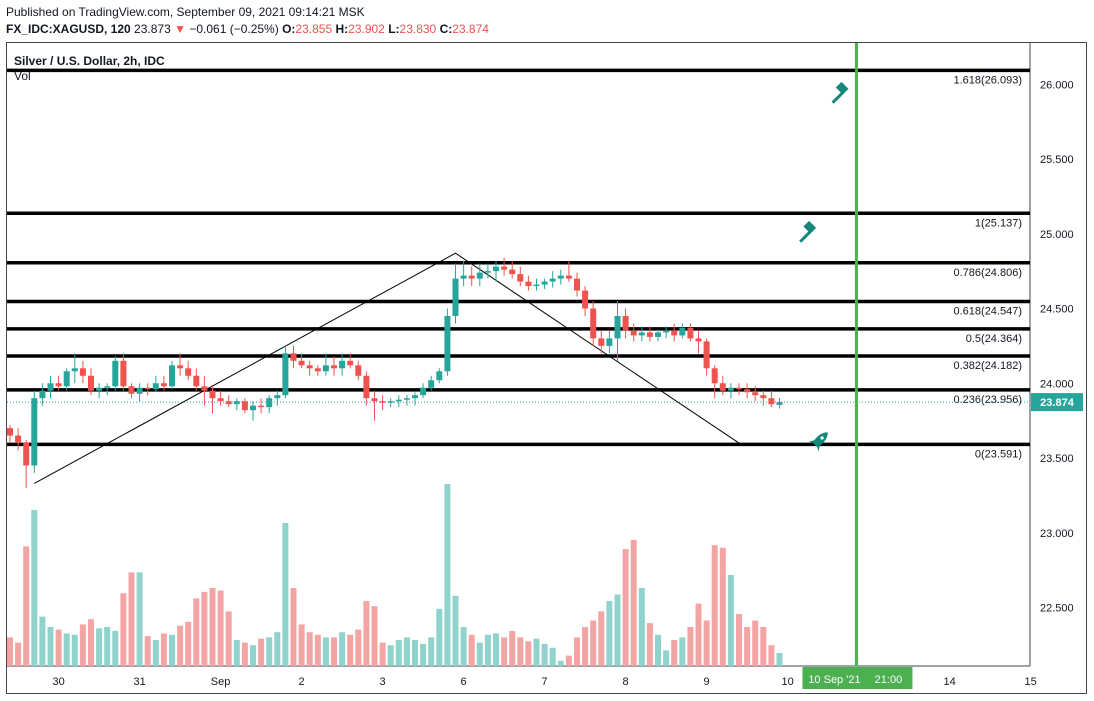 Image resolution: width=1094 pixels, height=701 pixels. I want to click on time-tick-label: 30, so click(58, 682).